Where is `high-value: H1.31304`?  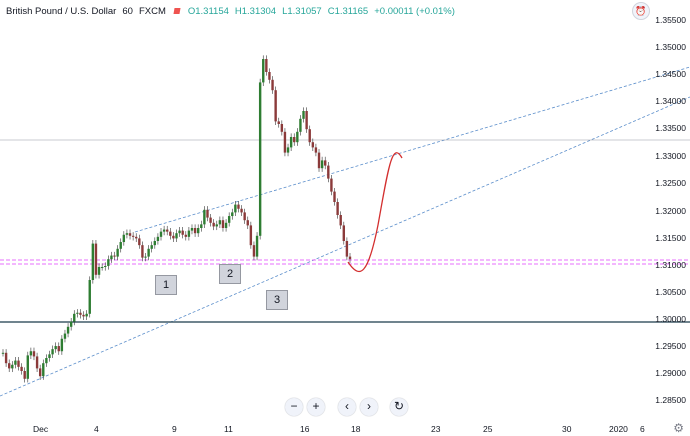 high-value: H1.31304 is located at coordinates (255, 11).